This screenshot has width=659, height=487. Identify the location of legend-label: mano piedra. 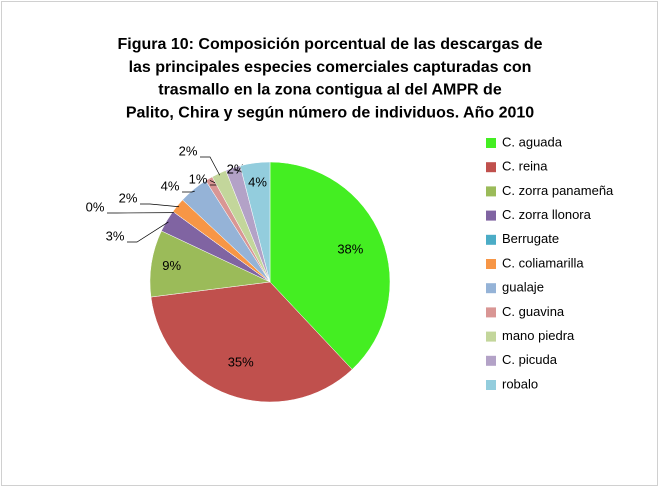
(538, 335).